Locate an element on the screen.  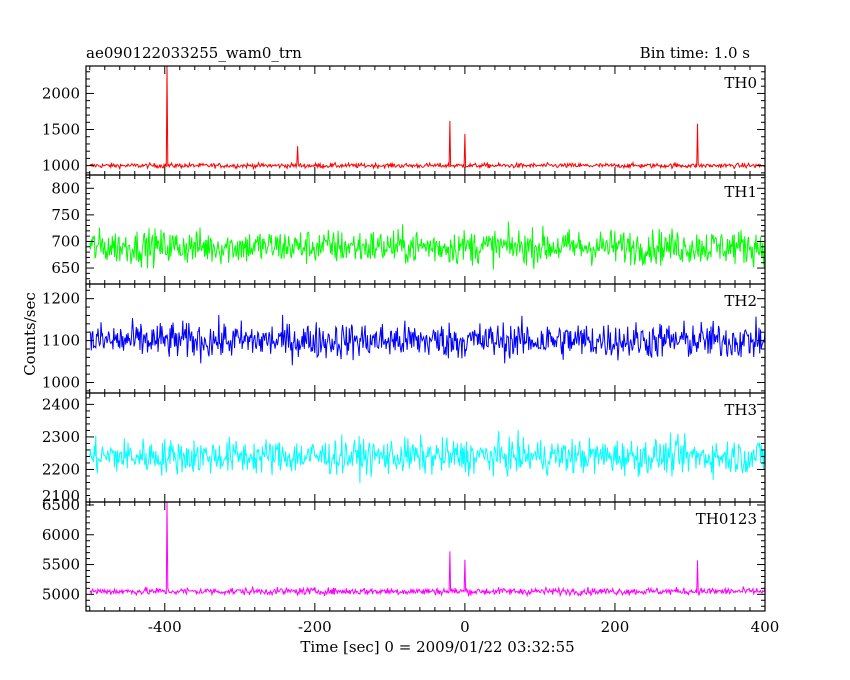
x-axis-label: Time [sec] 0 = 2009/01/22 03:32:55 is located at coordinates (425, 647).